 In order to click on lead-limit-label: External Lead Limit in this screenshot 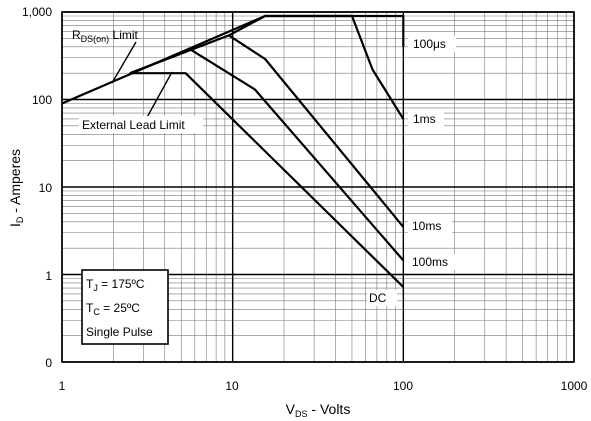, I will do `click(133, 125)`.